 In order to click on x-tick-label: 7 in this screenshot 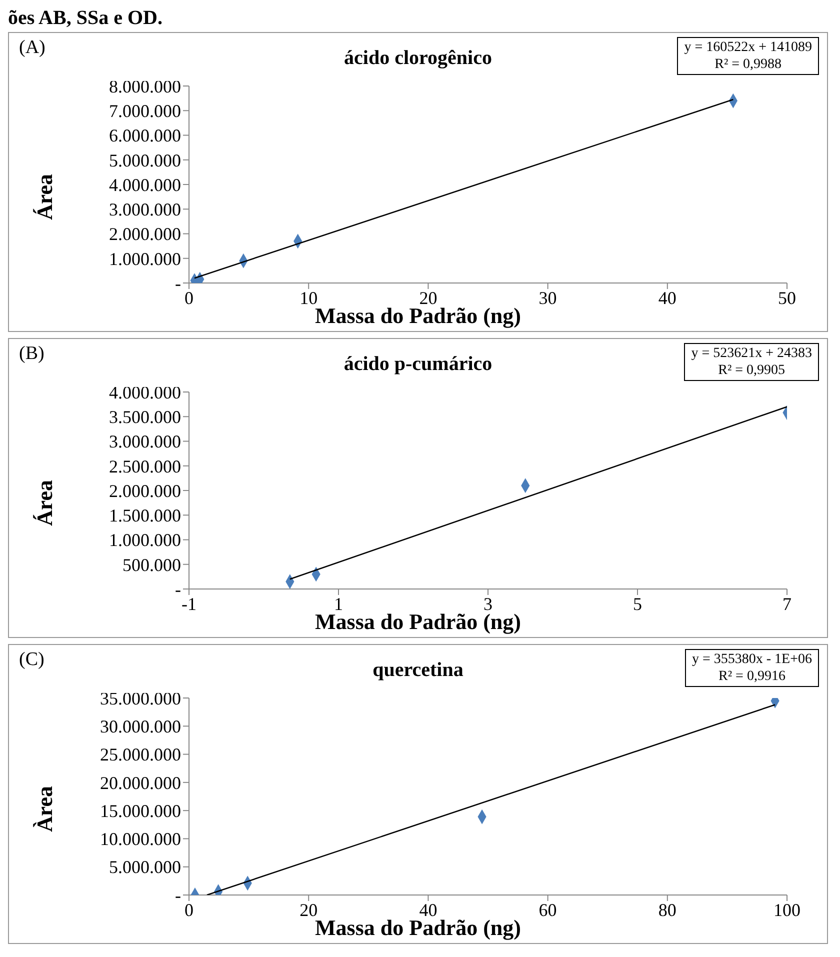, I will do `click(787, 604)`.